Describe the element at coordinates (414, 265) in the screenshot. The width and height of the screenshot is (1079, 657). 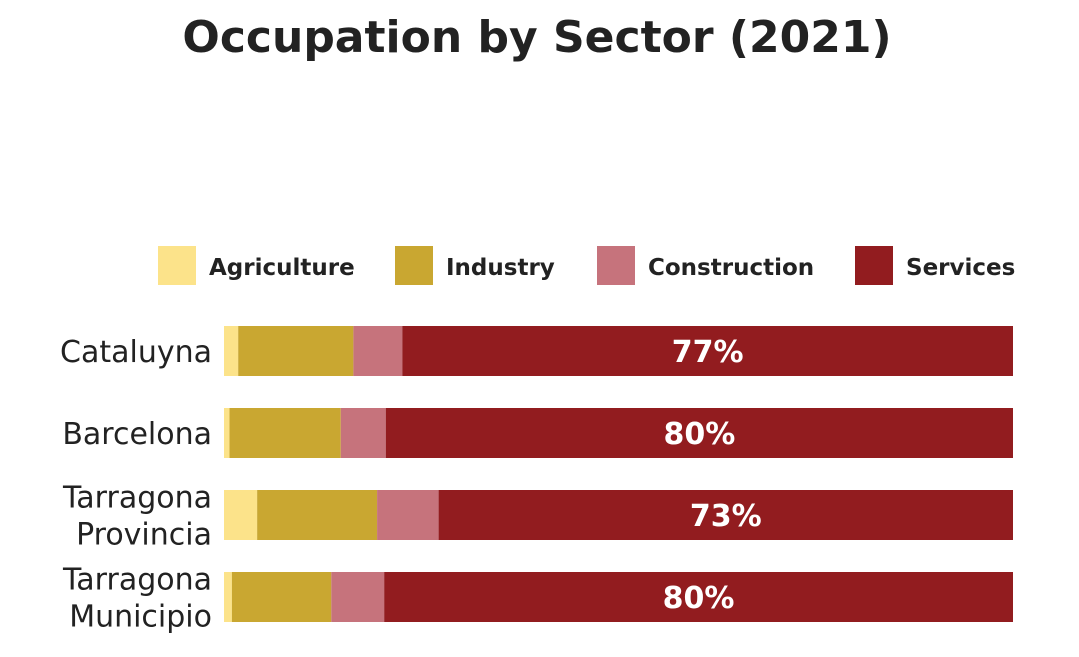
I see `legend-swatch-industry` at that location.